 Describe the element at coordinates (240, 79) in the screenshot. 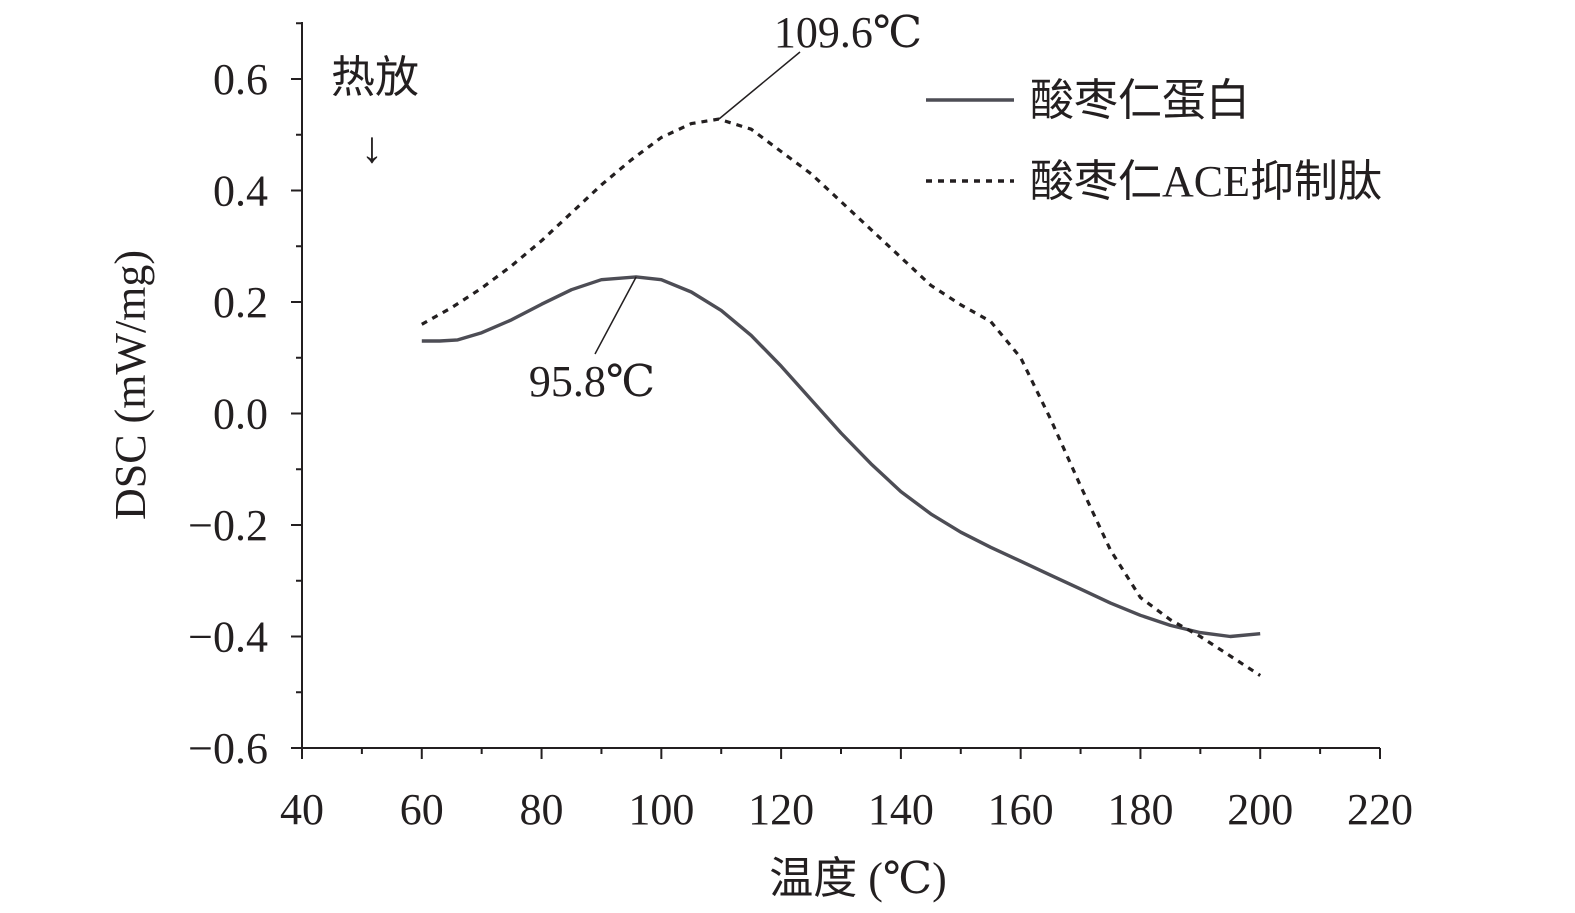

I see `y-tick-label: 0.6` at that location.